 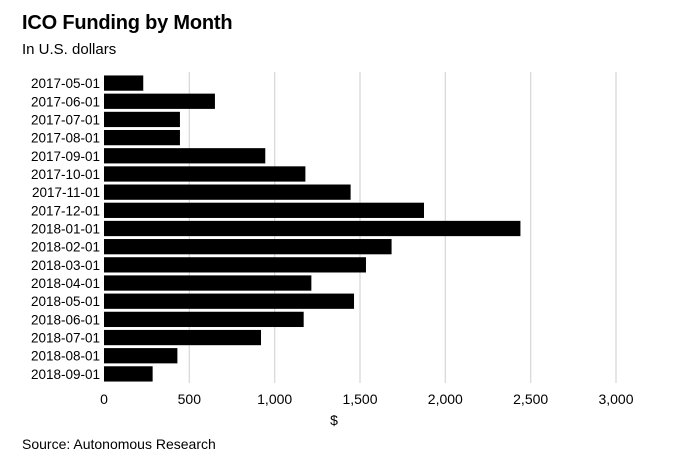 What do you see at coordinates (65, 301) in the screenshot?
I see `category-label: 2018-05-01` at bounding box center [65, 301].